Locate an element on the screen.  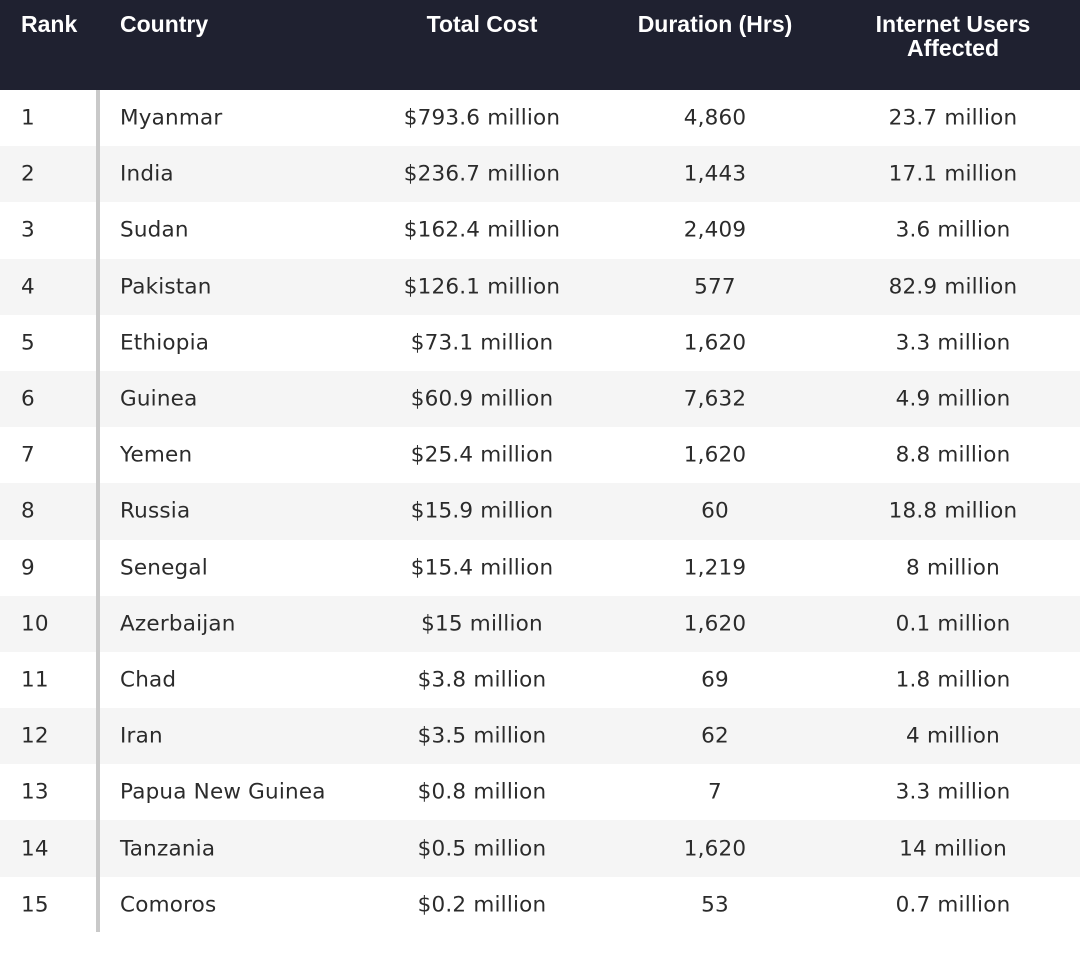
users-affected-cell: 82.9 million is located at coordinates (953, 287).